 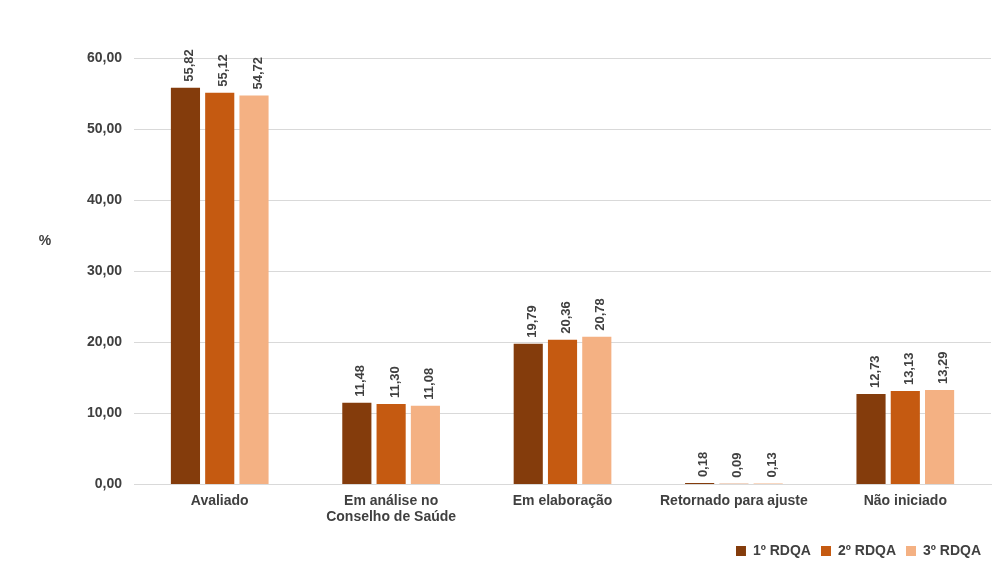 What do you see at coordinates (104, 412) in the screenshot?
I see `y-tick-label: 10,00` at bounding box center [104, 412].